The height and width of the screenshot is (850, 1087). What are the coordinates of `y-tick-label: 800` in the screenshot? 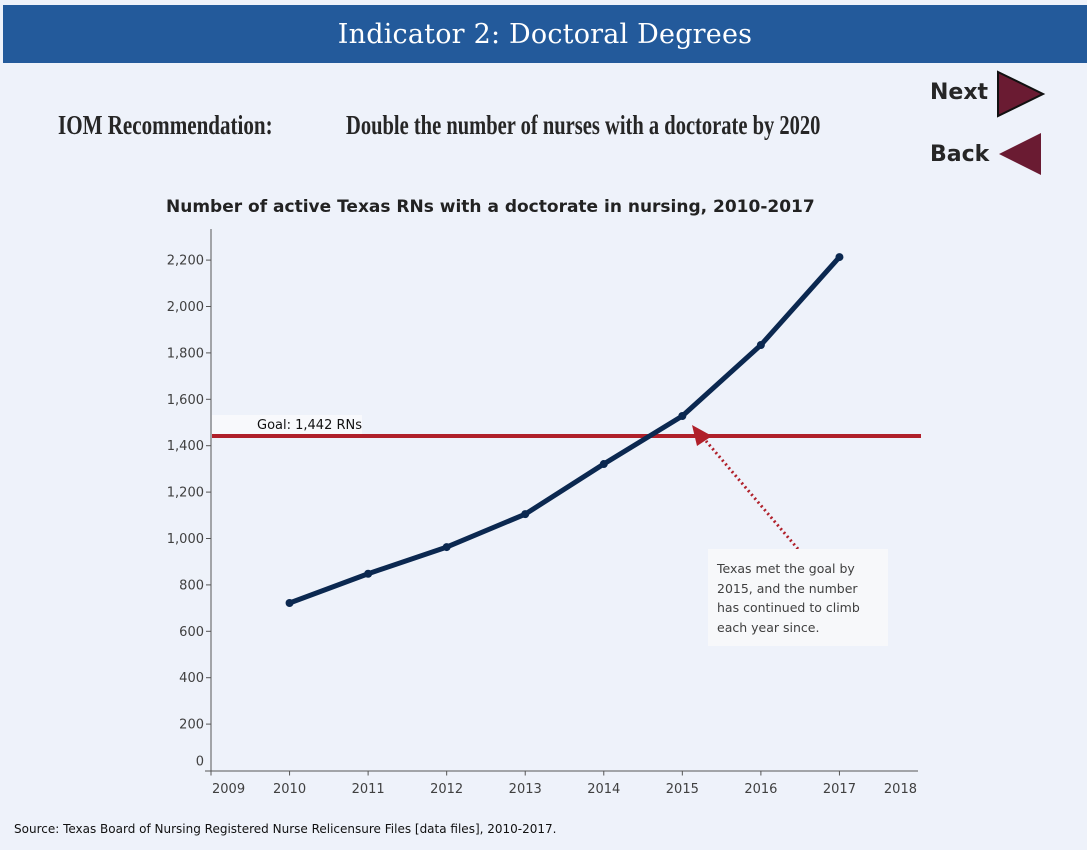 It's located at (191, 585).